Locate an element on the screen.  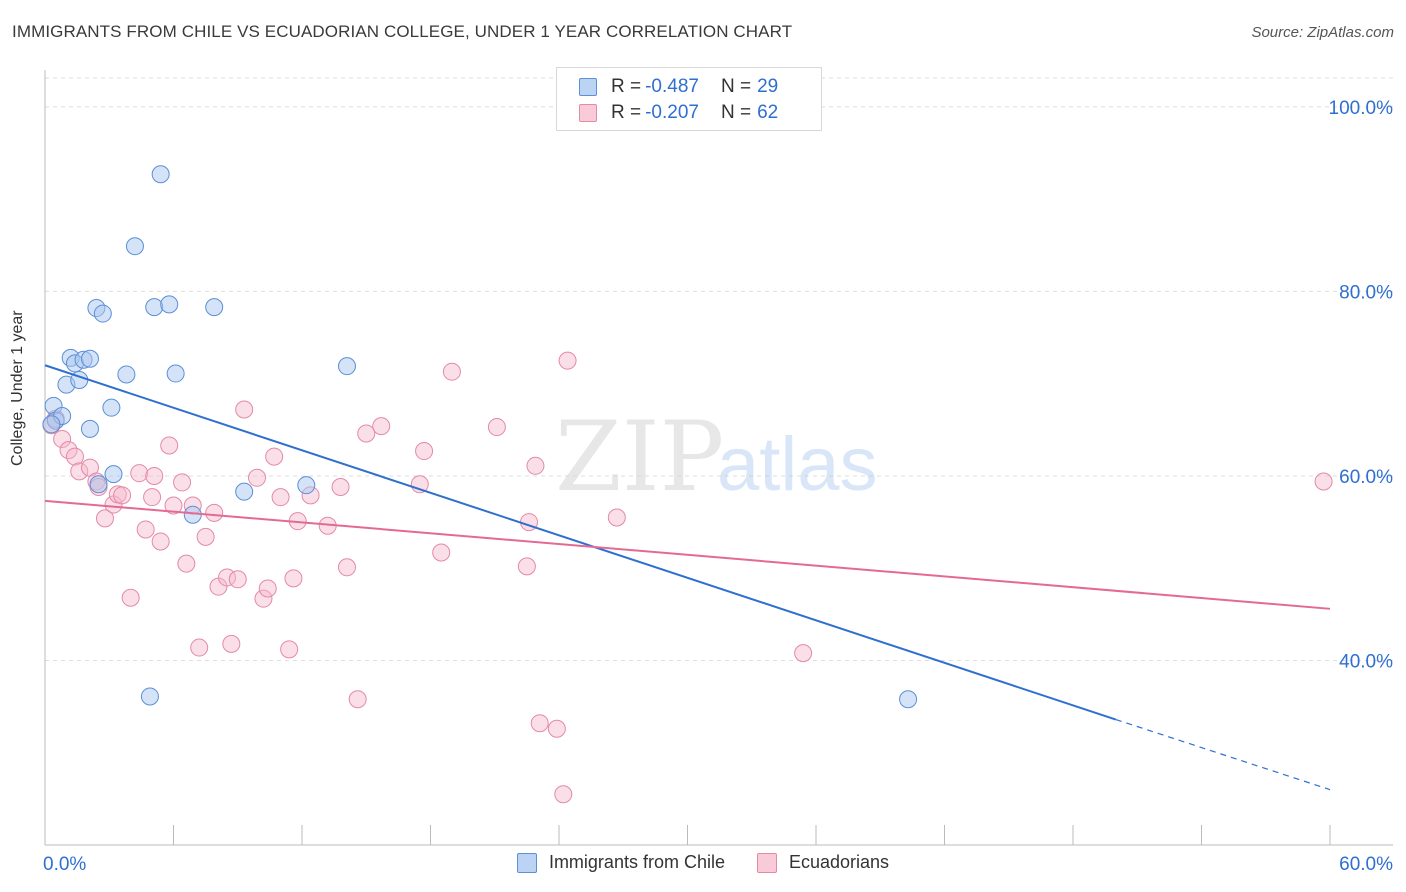
legend-r-value: -0.487 is located at coordinates (672, 86).